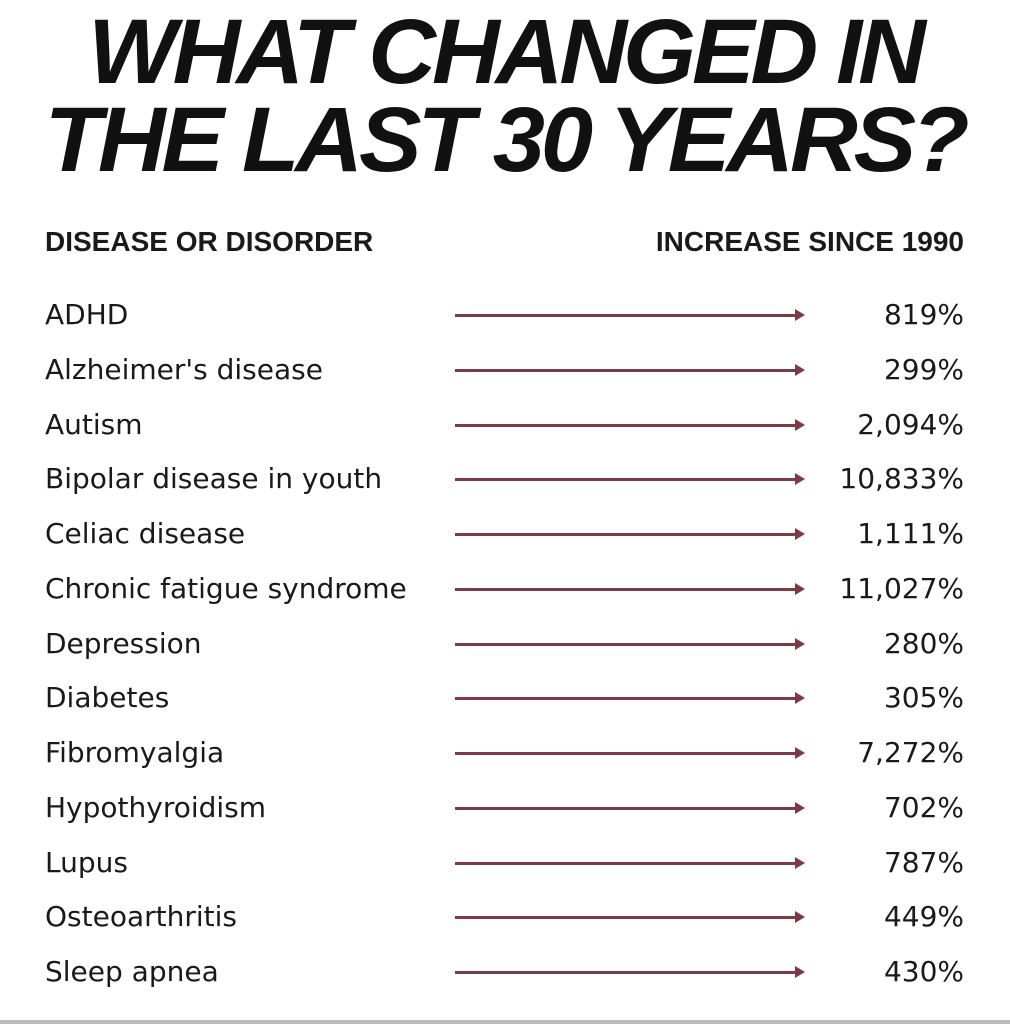 The image size is (1010, 1024). Describe the element at coordinates (507, 52) in the screenshot. I see `title-line-1: WHAT CHANGED IN` at that location.